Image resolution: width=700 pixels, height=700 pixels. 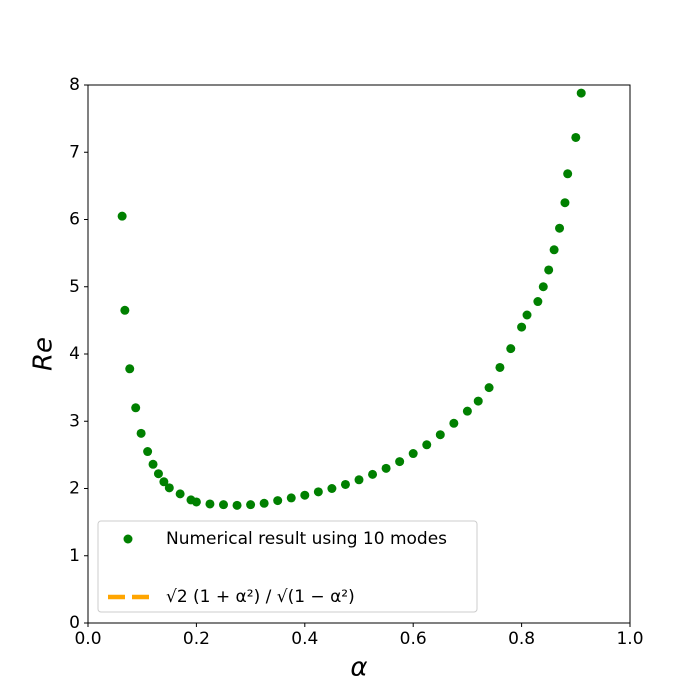 What do you see at coordinates (74, 354) in the screenshot?
I see `y-tick-label: 4` at bounding box center [74, 354].